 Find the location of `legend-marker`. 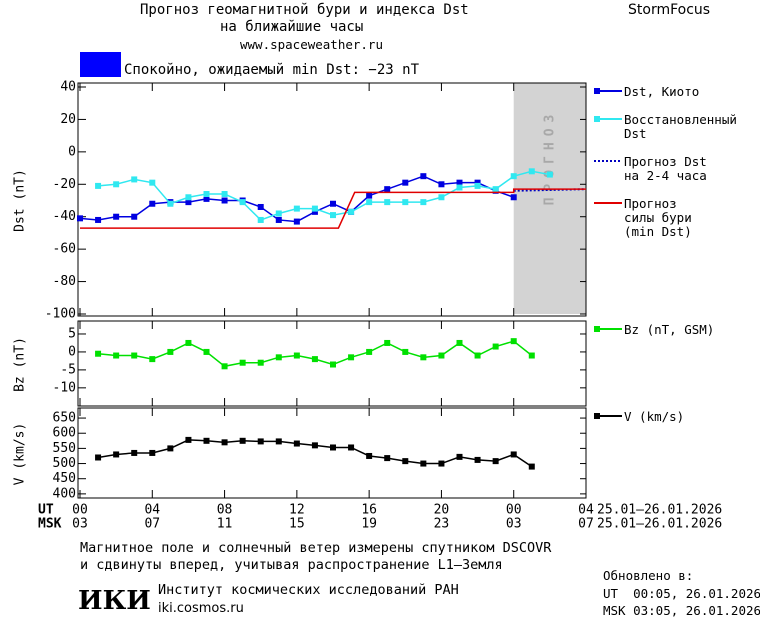

legend-marker is located at coordinates (597, 91).